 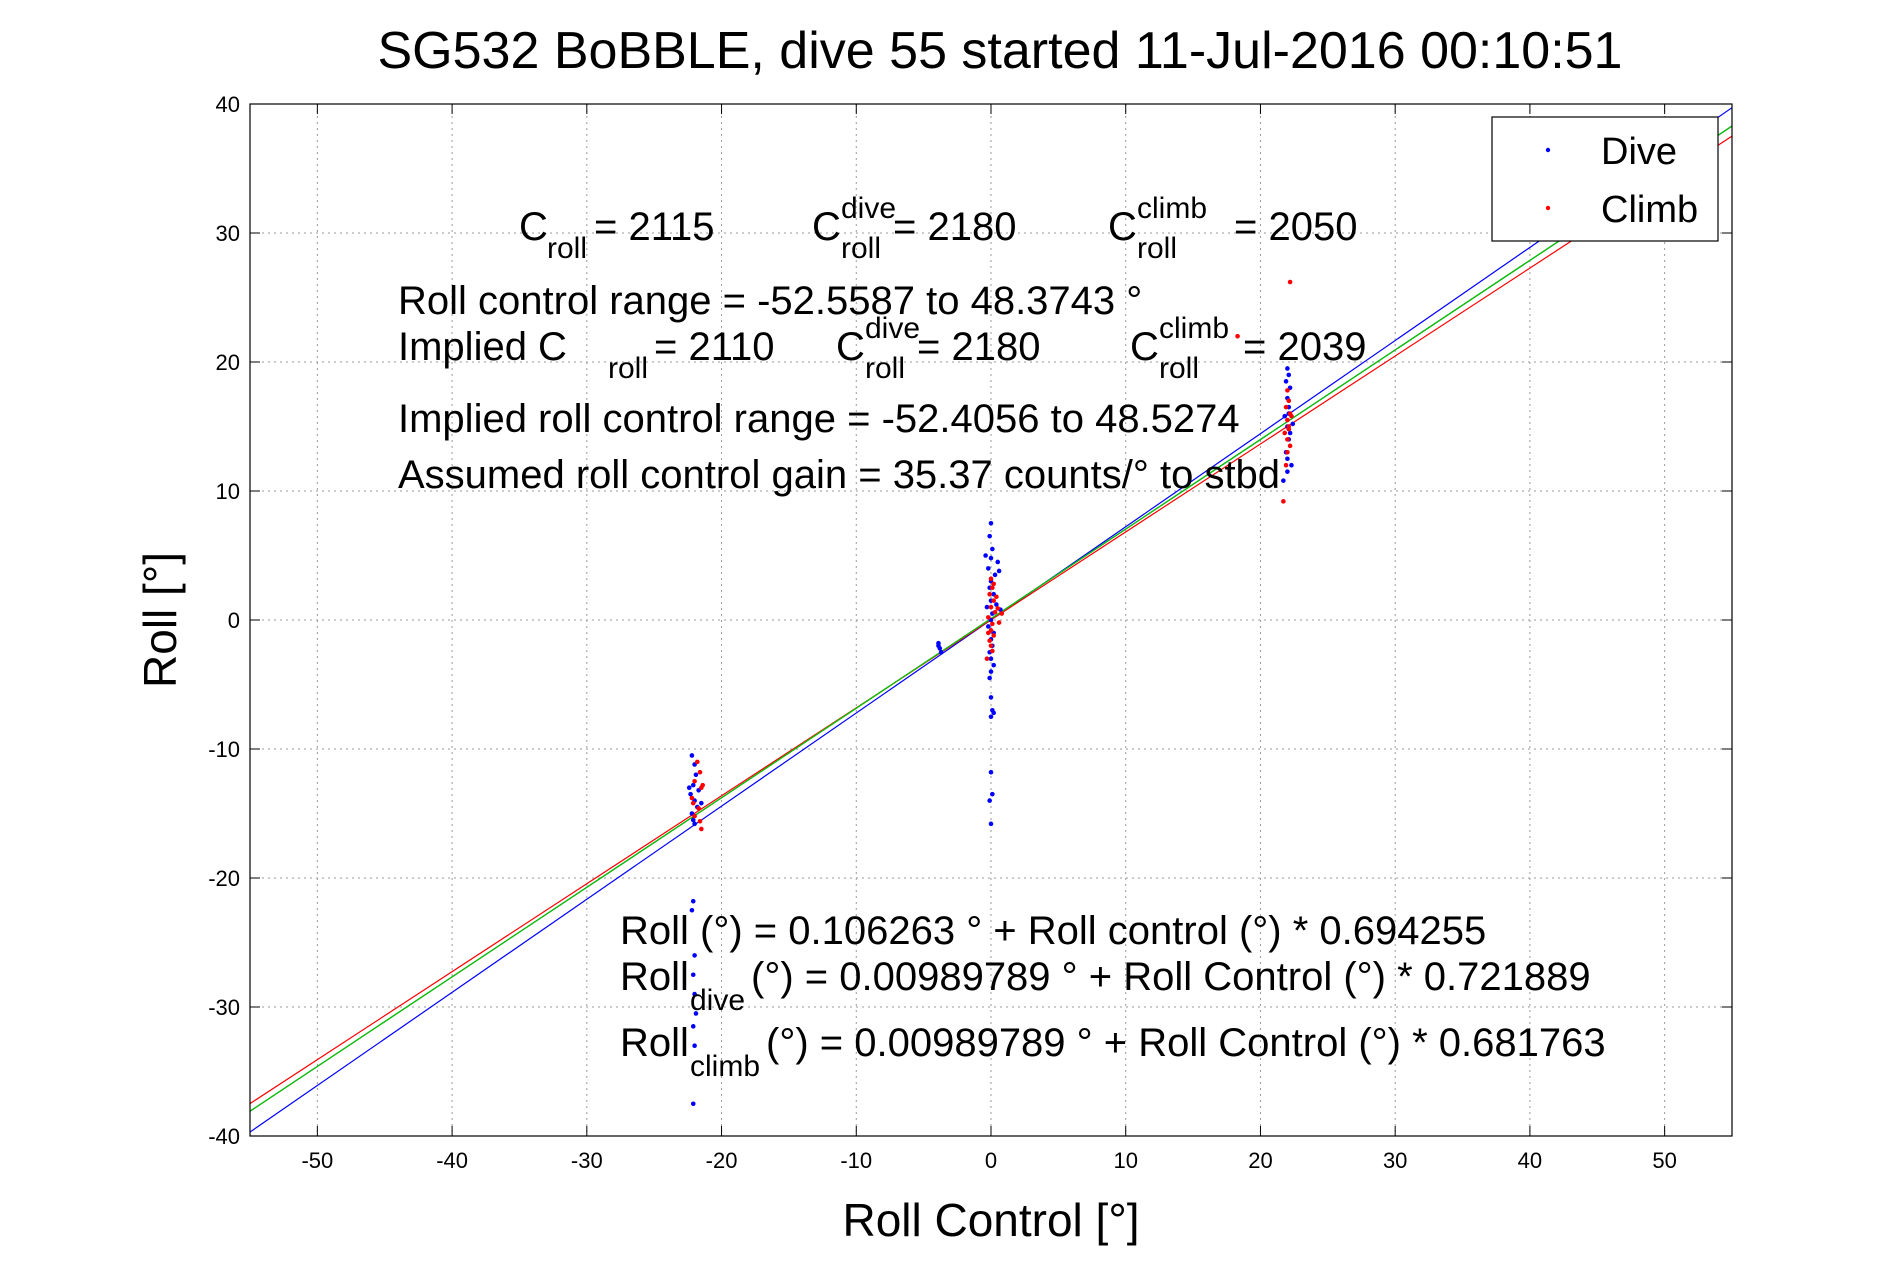 What do you see at coordinates (160, 620) in the screenshot?
I see `y-axis-label: Roll [°]` at bounding box center [160, 620].